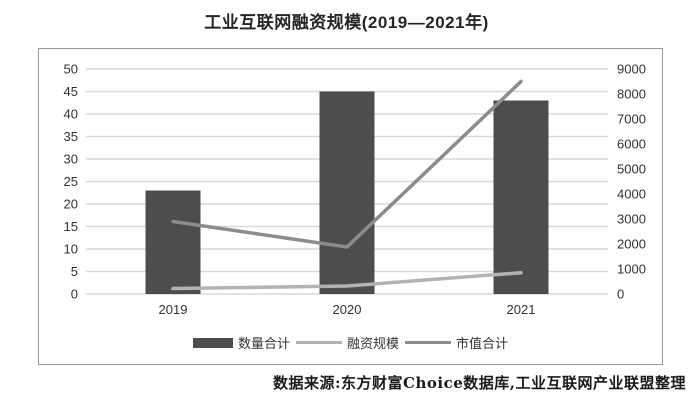 Image resolution: width=693 pixels, height=406 pixels. I want to click on x-axis-label: 2019, so click(173, 309).